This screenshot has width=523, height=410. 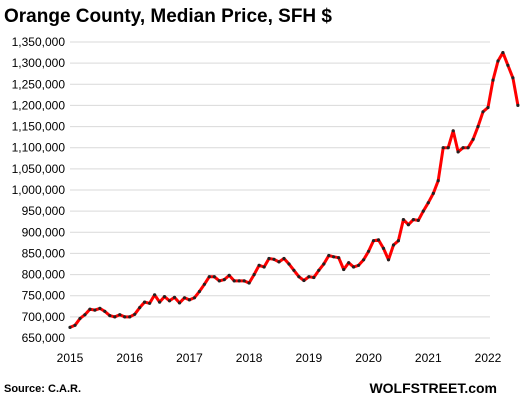 What do you see at coordinates (279, 358) in the screenshot?
I see `x-axis-ticks: 2015 2016 2017 2018 2019 2020 2021 2022` at bounding box center [279, 358].